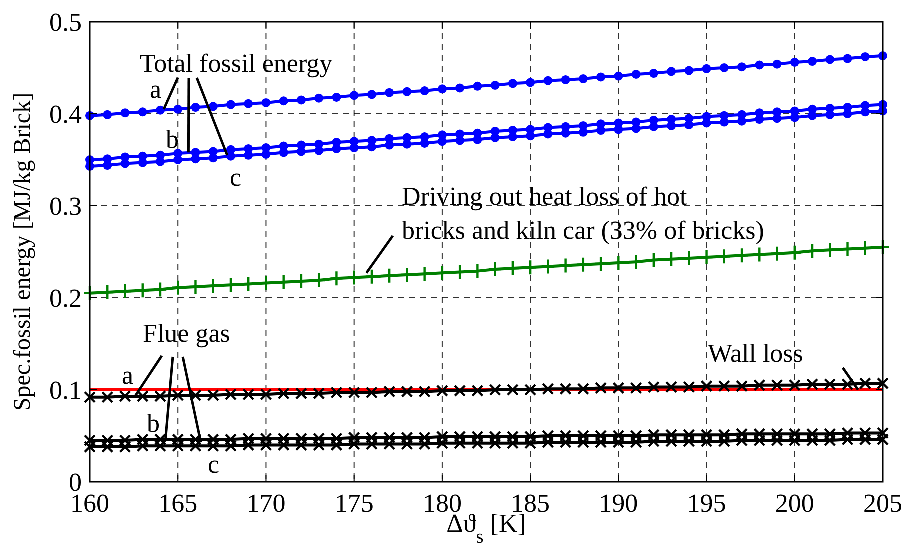 Image resolution: width=908 pixels, height=555 pixels. What do you see at coordinates (236, 63) in the screenshot?
I see `annotation: Total fossil energy` at bounding box center [236, 63].